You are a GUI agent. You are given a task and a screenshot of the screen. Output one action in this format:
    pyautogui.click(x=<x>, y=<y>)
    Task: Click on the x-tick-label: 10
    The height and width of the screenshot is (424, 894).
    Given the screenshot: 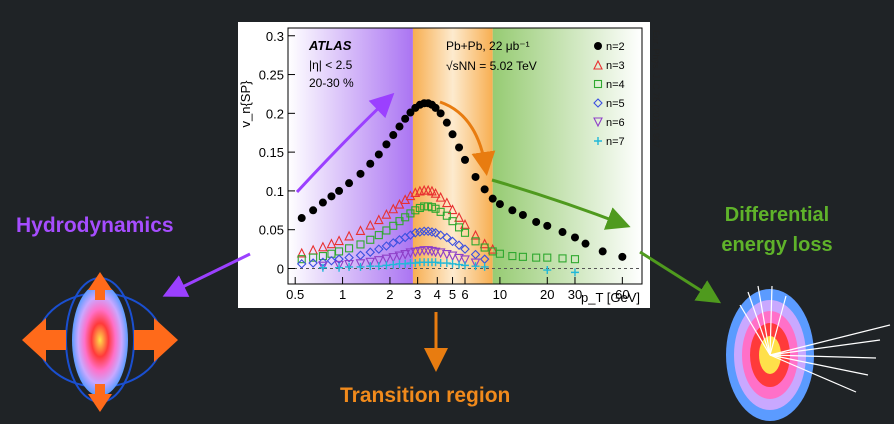 What is the action you would take?
    pyautogui.click(x=500, y=294)
    